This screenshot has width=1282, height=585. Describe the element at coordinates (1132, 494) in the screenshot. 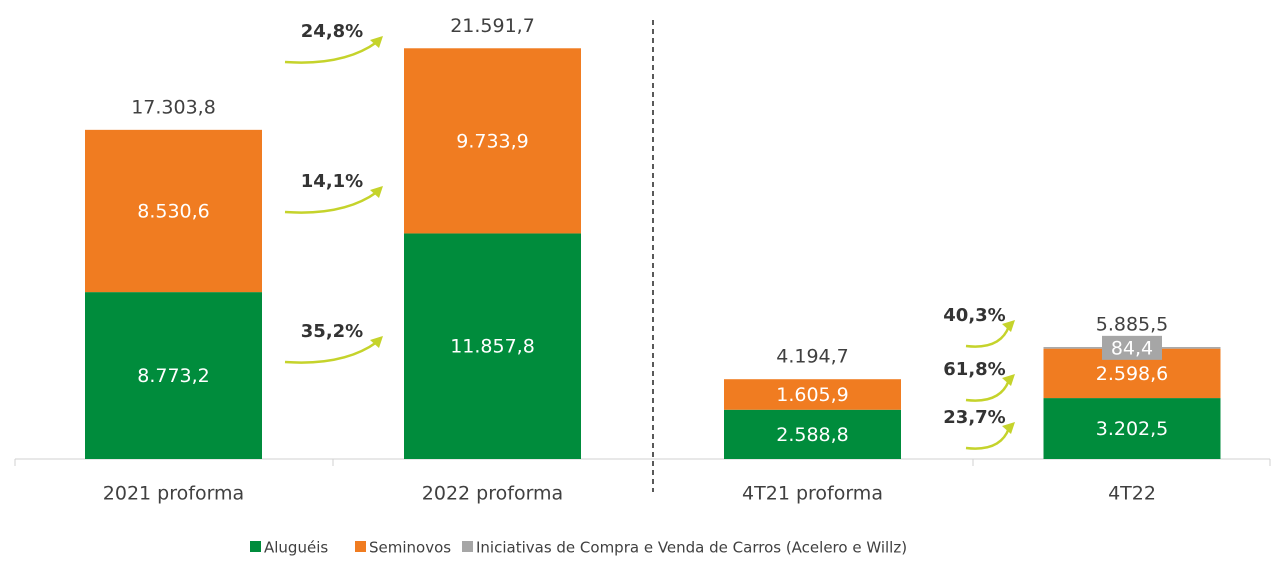

I see `x-tick-label: 4T22` at that location.